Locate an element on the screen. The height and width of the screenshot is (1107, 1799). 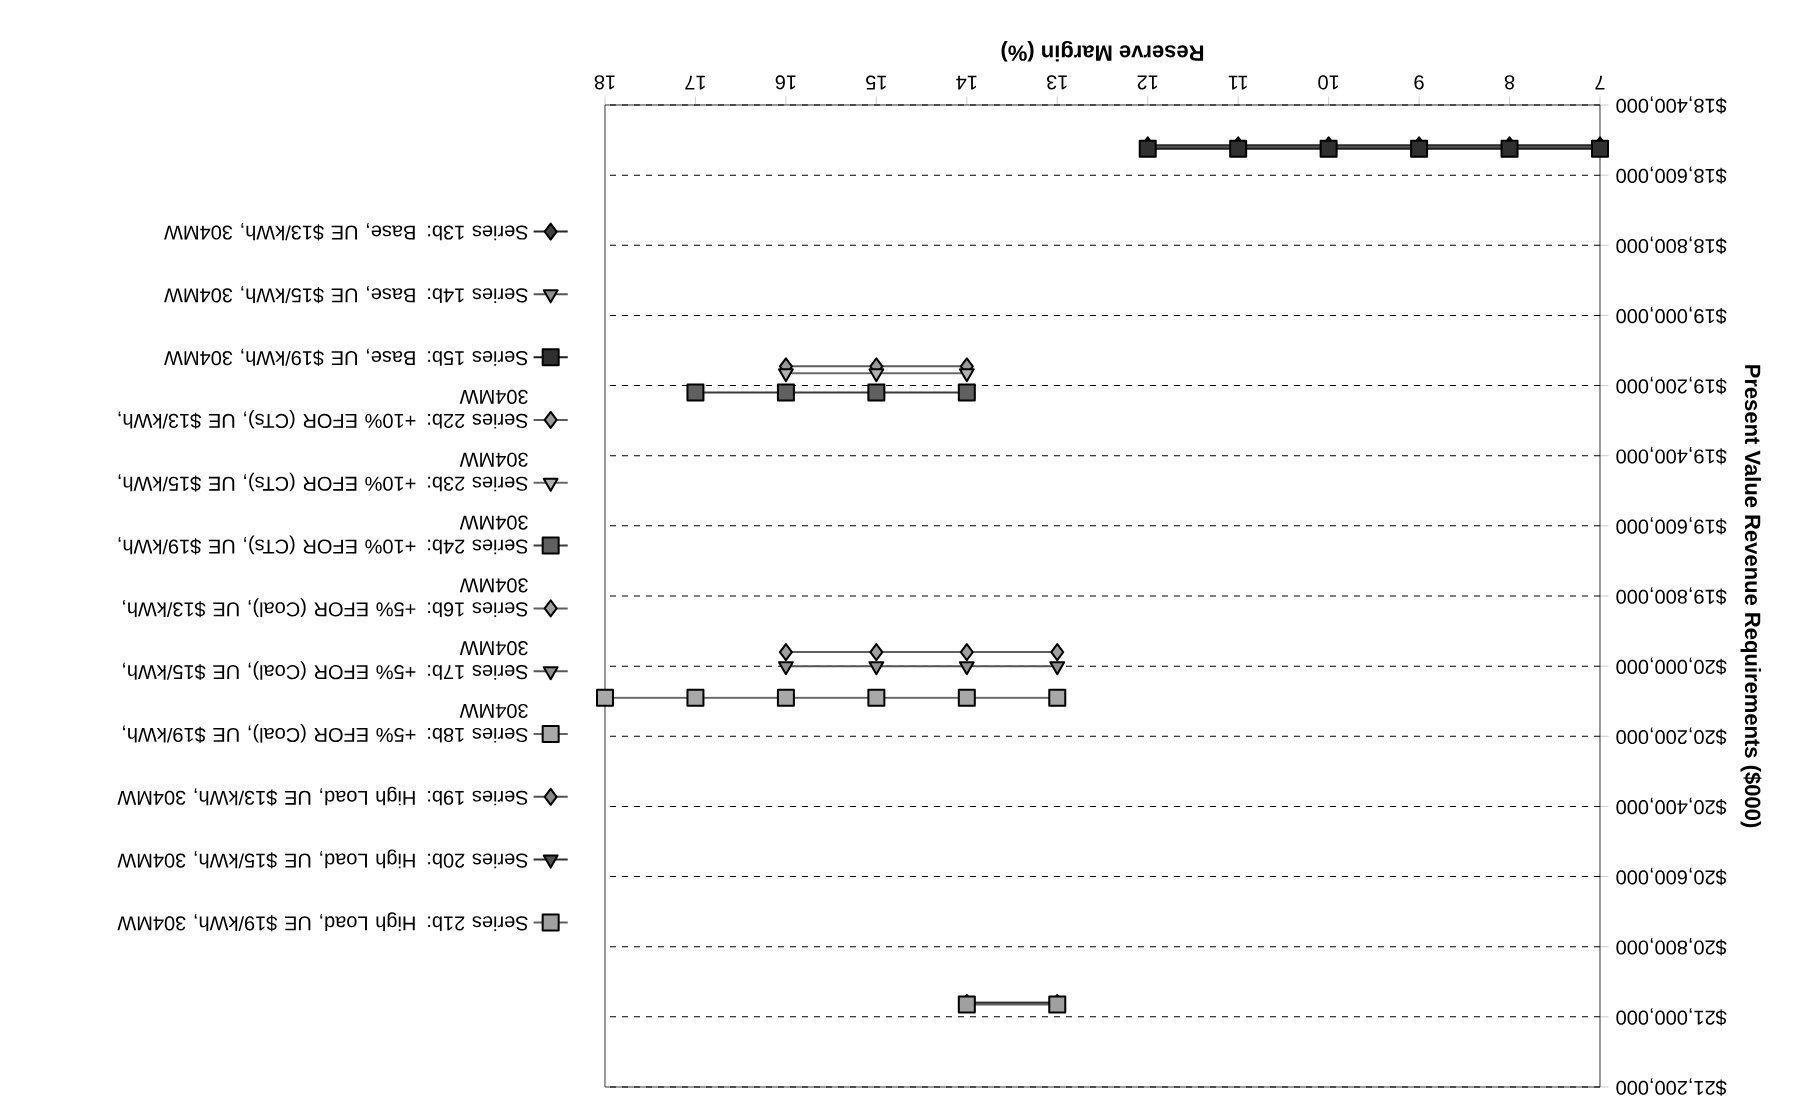
legend-label: Series 15b: Base, UE $19/kWh, 304MW is located at coordinates (346, 357).